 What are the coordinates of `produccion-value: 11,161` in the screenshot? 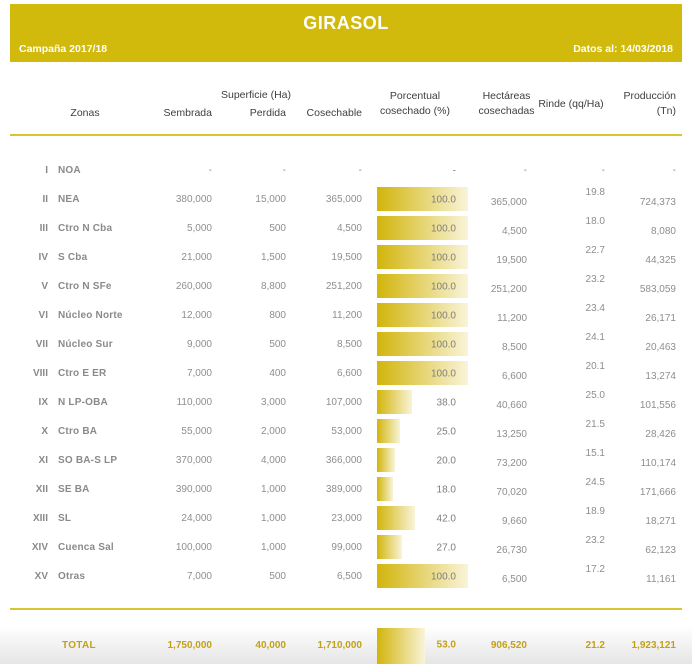 It's located at (661, 579).